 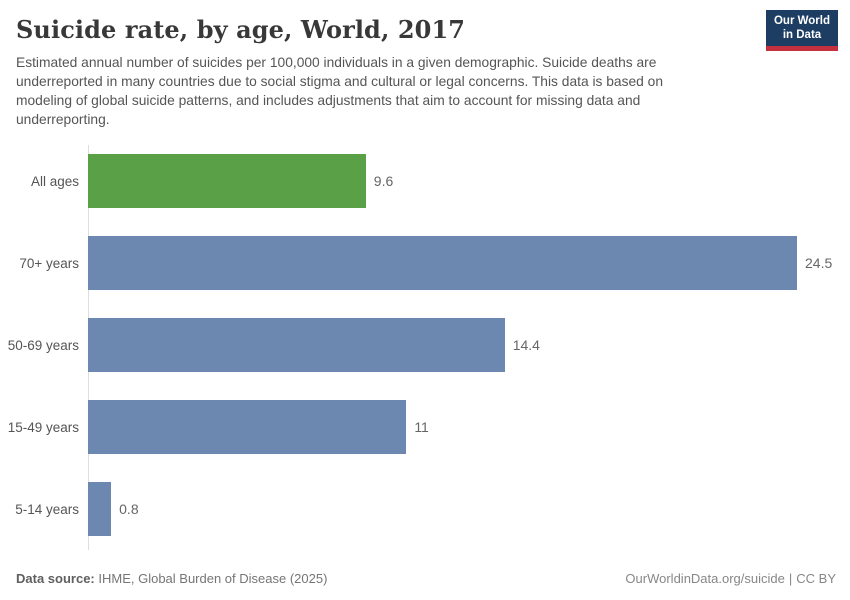 What do you see at coordinates (55, 578) in the screenshot?
I see `data-source-label: Data source:` at bounding box center [55, 578].